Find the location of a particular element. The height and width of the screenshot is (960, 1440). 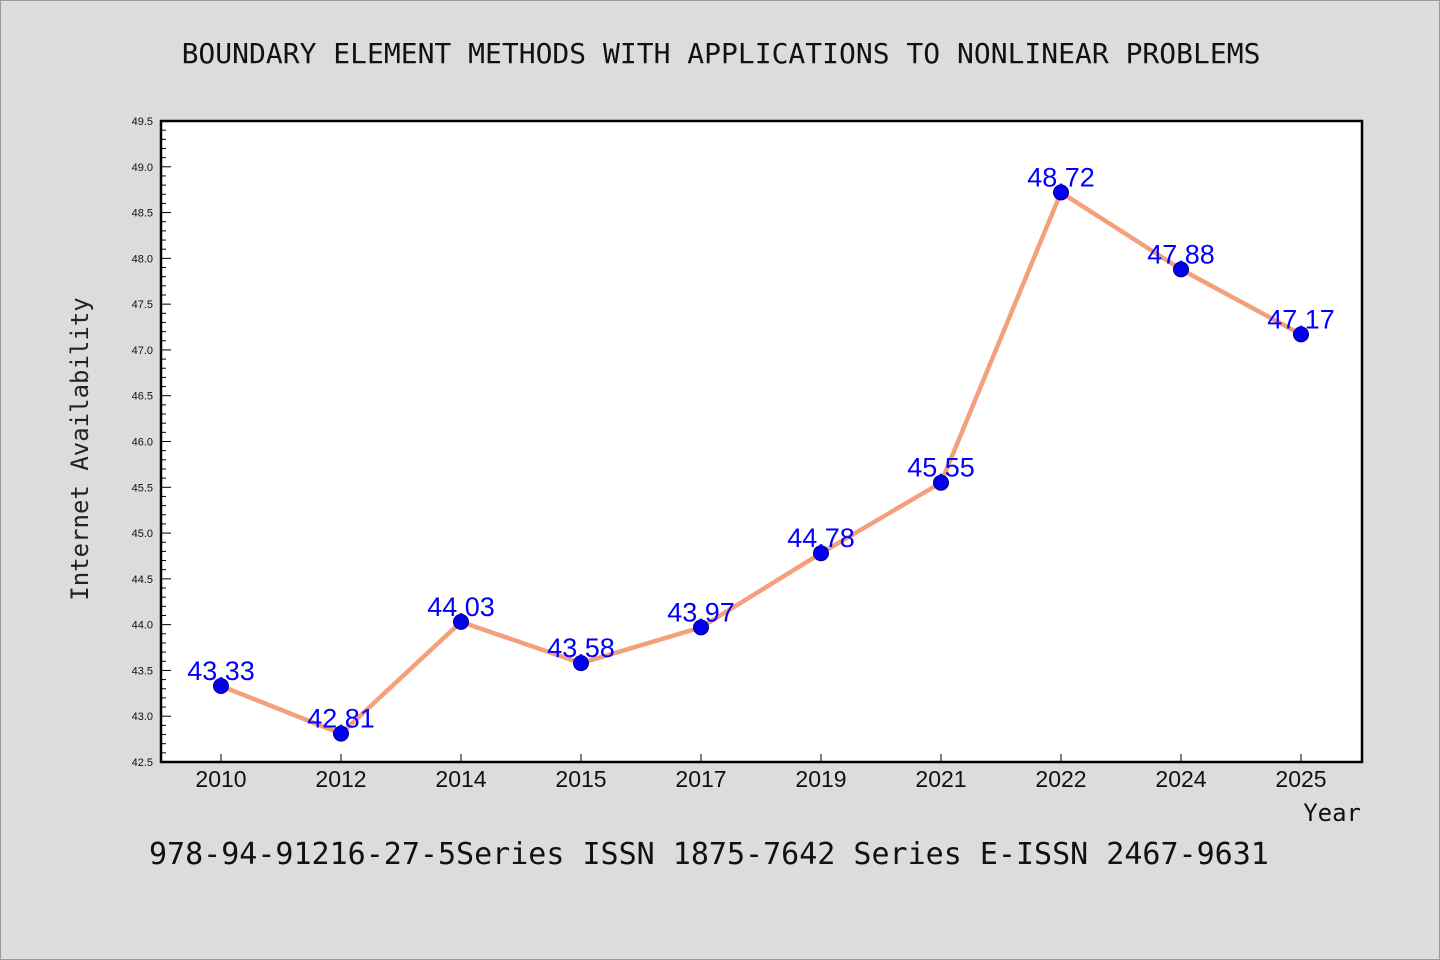

data-label: 43.33 is located at coordinates (221, 671).